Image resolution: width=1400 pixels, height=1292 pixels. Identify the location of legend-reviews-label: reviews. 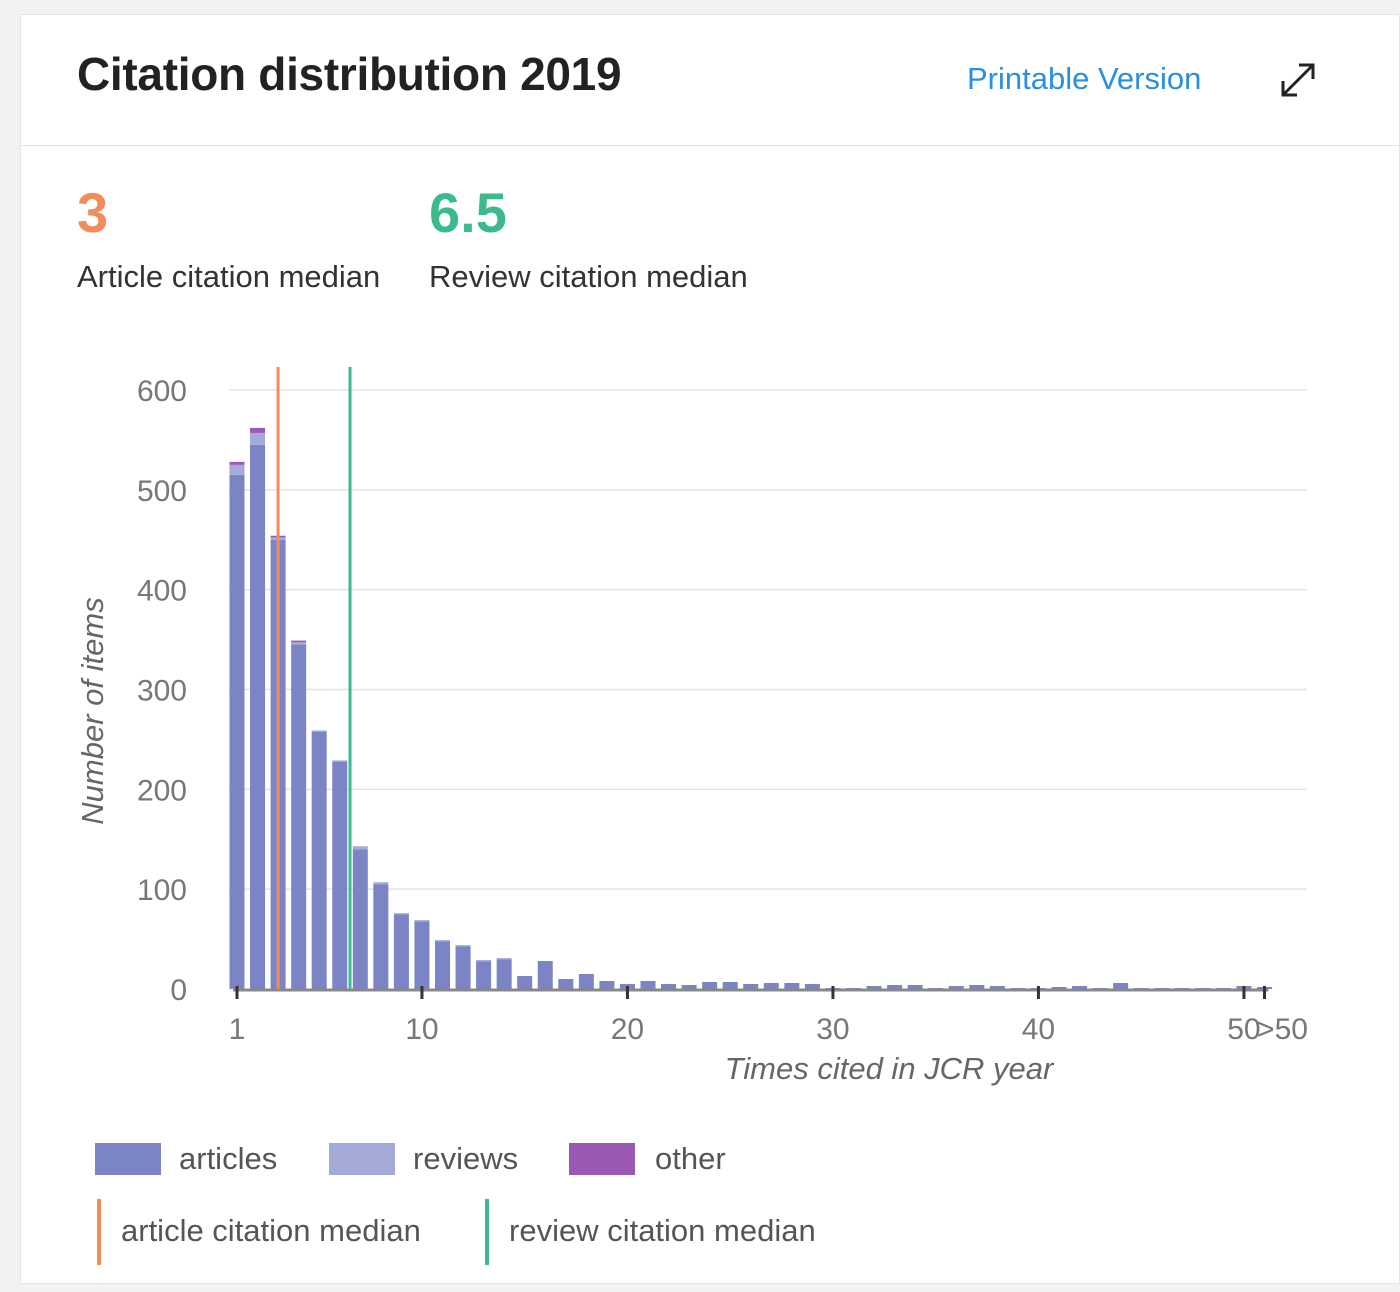
(465, 1159).